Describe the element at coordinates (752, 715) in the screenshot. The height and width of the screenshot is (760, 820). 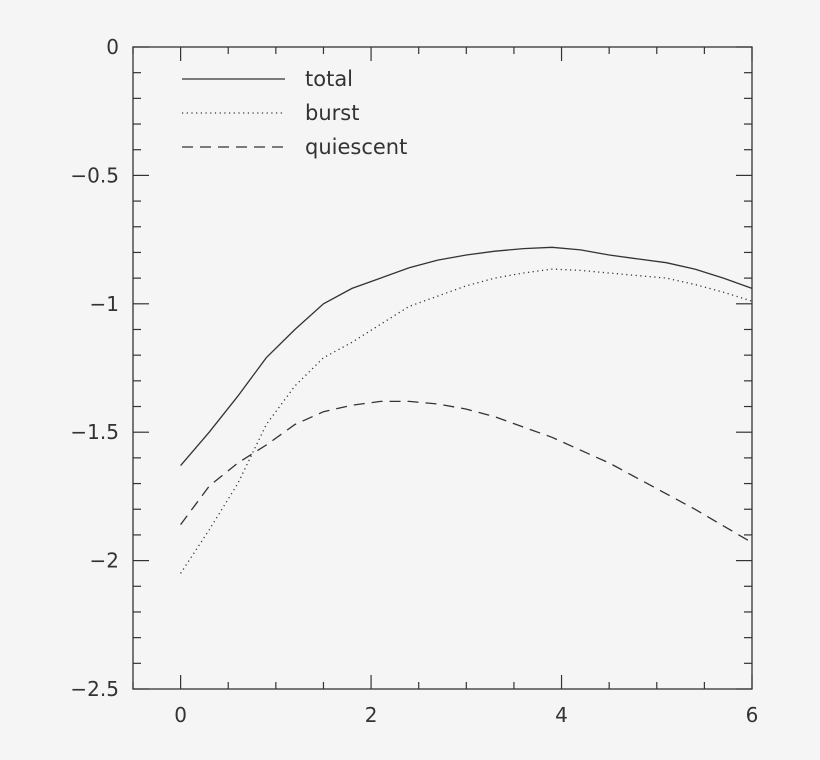
I see `x-tick-label: 6` at that location.